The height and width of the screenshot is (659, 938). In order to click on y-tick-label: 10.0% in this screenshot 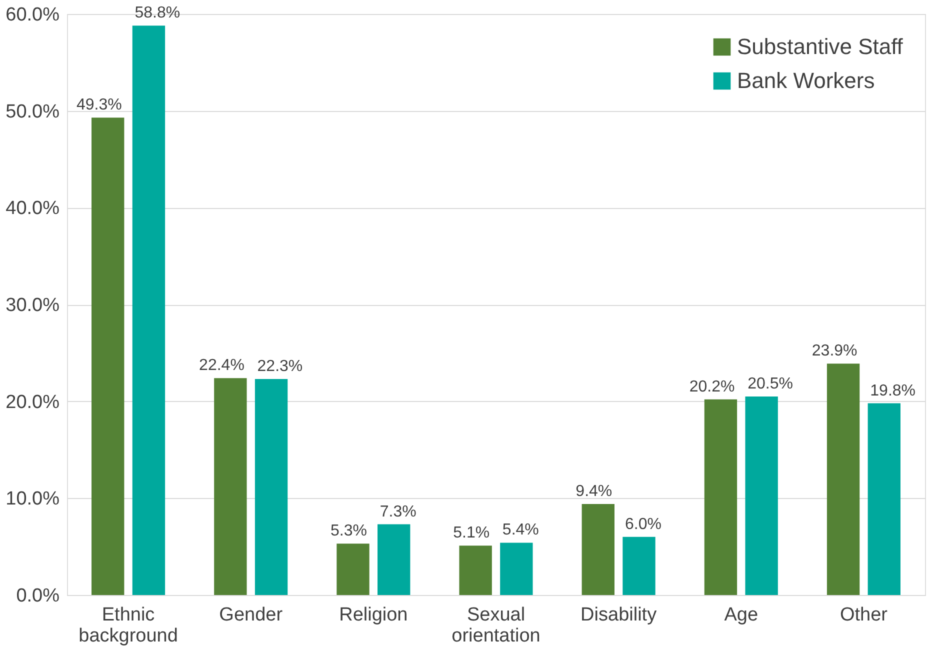, I will do `click(33, 499)`.